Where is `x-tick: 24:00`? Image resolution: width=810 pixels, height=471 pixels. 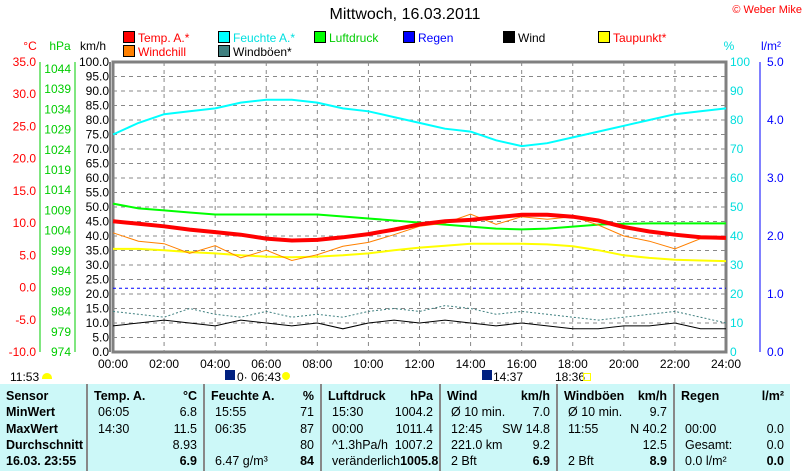 x-tick: 24:00 is located at coordinates (726, 364).